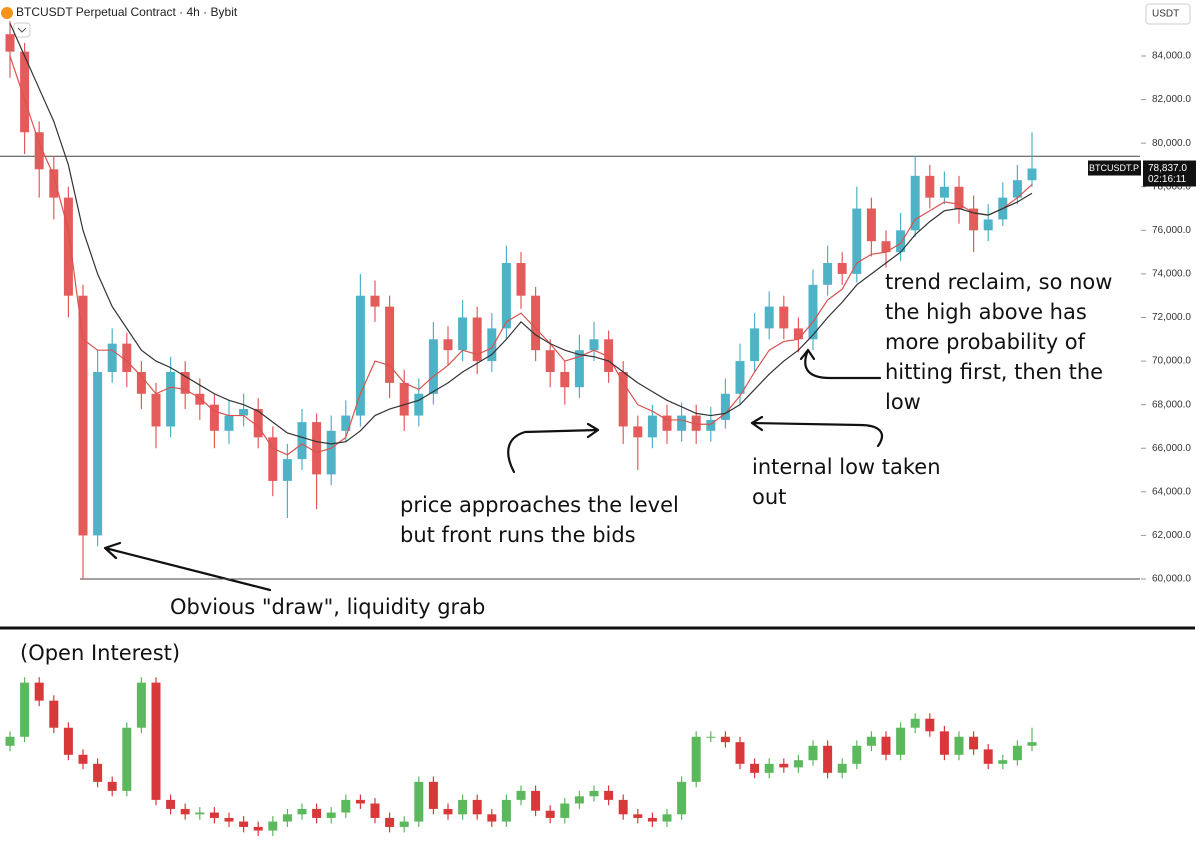  What do you see at coordinates (986, 312) in the screenshot?
I see `annotation: the high above has` at bounding box center [986, 312].